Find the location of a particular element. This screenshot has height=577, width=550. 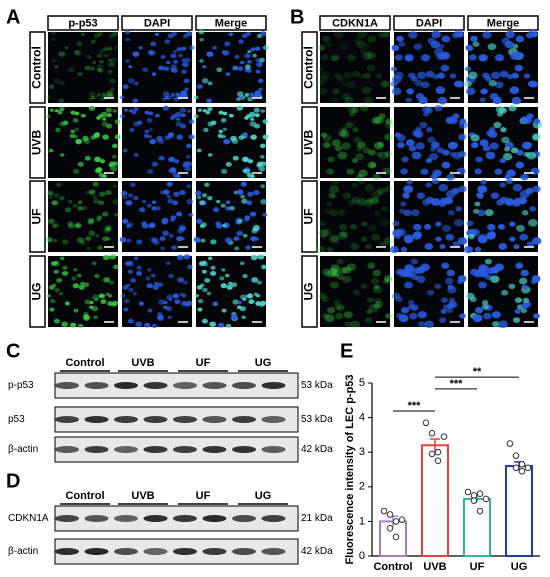

blot-label: p53 is located at coordinates (16, 419).